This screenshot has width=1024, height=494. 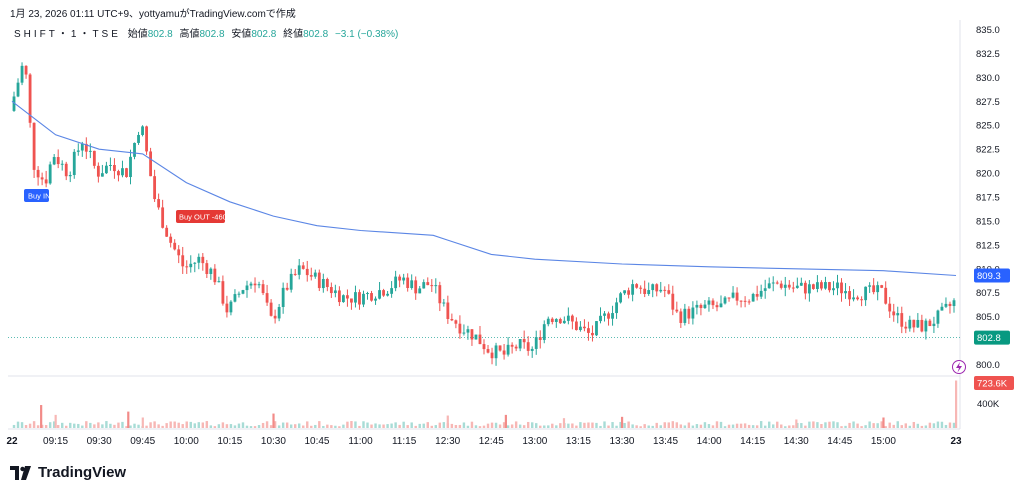 I want to click on price-tick-label: 805.0, so click(x=988, y=317).